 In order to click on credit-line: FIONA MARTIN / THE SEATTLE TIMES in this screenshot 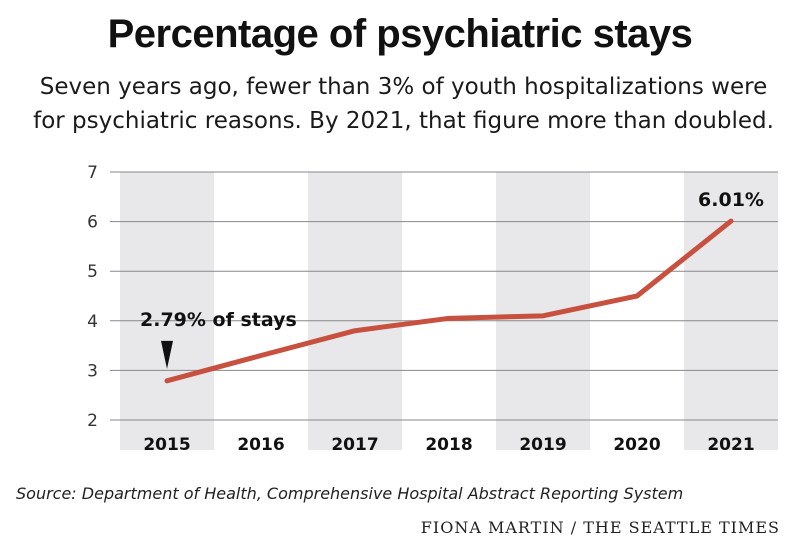, I will do `click(600, 527)`.